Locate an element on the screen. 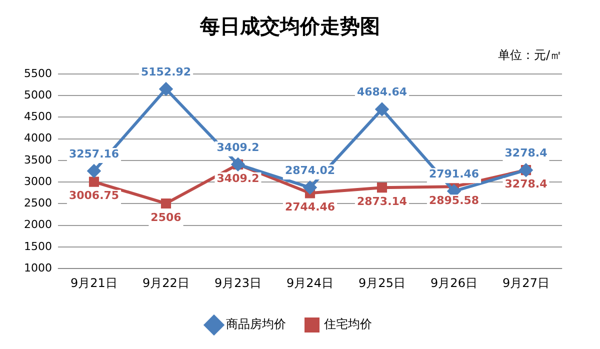 The image size is (600, 349). data-label: 2791.46 is located at coordinates (454, 173).